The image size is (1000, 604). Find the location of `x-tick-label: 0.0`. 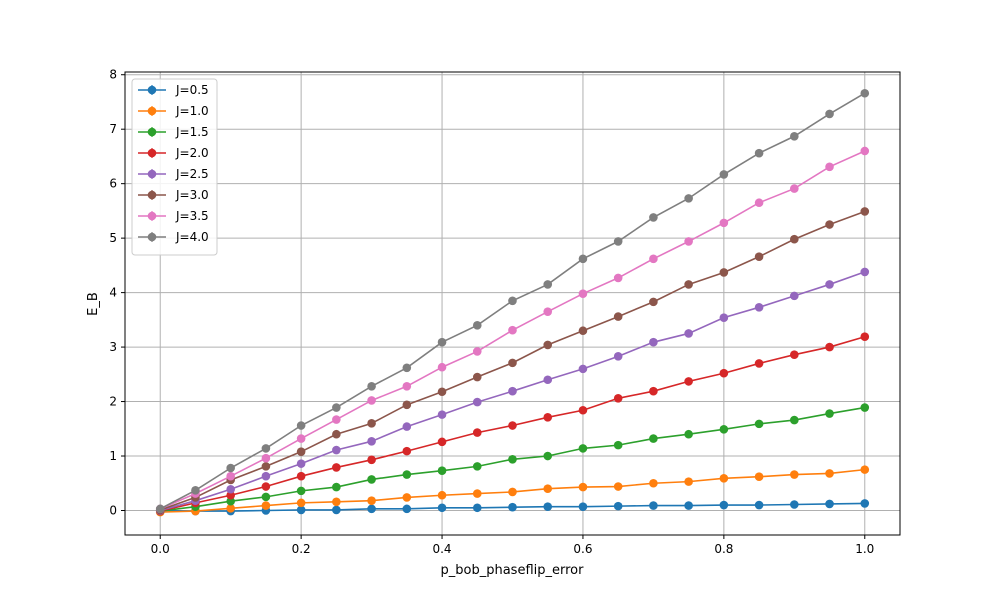

x-tick-label: 0.0 is located at coordinates (160, 549).